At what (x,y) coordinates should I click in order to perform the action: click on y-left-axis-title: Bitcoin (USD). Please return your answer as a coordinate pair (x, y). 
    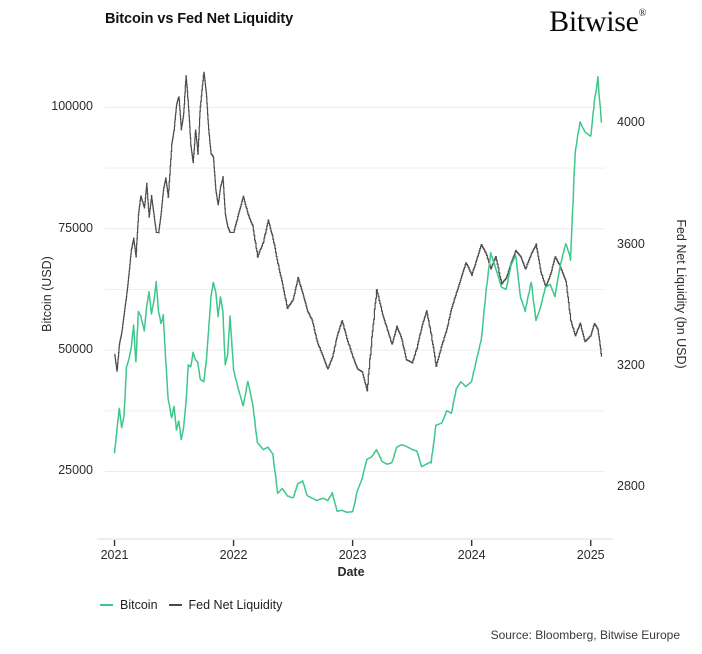
    Looking at the image, I should click on (47, 294).